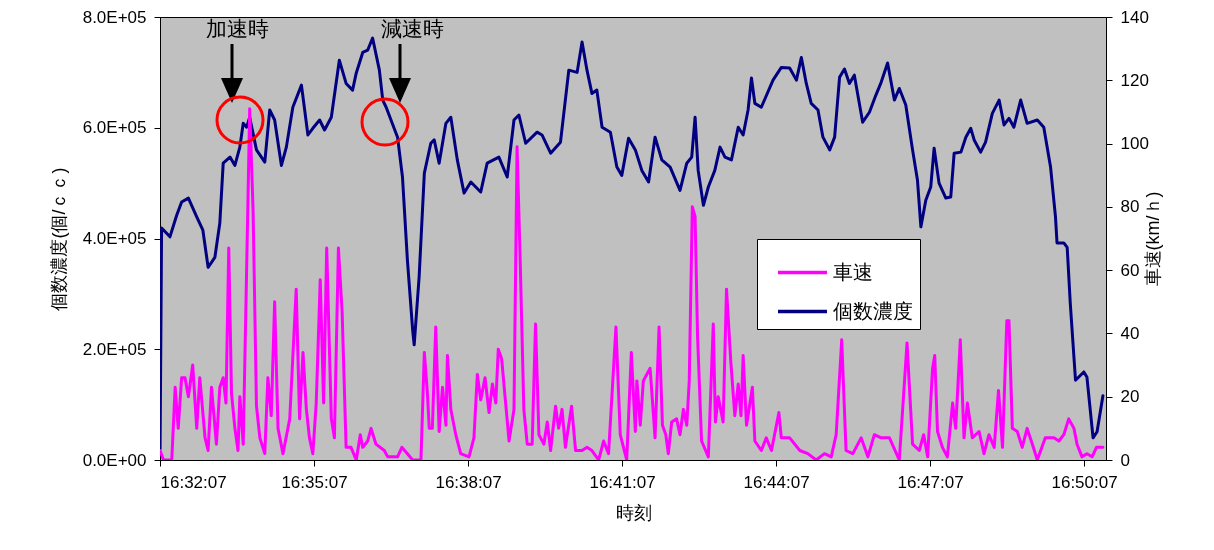 The height and width of the screenshot is (550, 1214). Describe the element at coordinates (1134, 80) in the screenshot. I see `y2-tick-label: 120` at that location.